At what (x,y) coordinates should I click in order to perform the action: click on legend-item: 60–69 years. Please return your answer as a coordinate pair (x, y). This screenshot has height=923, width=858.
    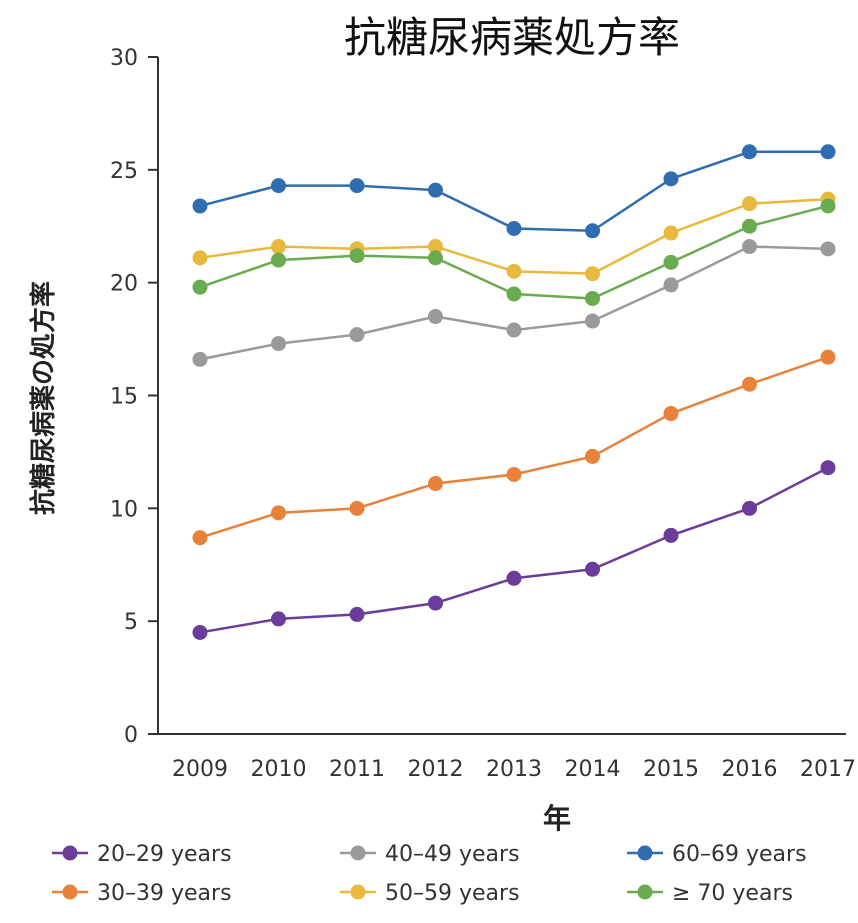
    Looking at the image, I should click on (717, 854).